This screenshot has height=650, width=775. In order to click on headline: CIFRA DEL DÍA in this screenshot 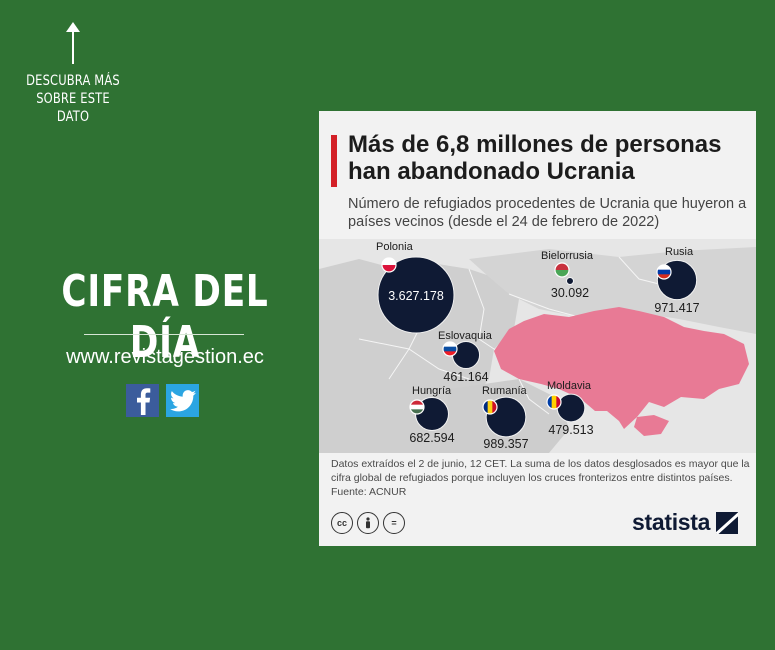, I will do `click(165, 317)`.